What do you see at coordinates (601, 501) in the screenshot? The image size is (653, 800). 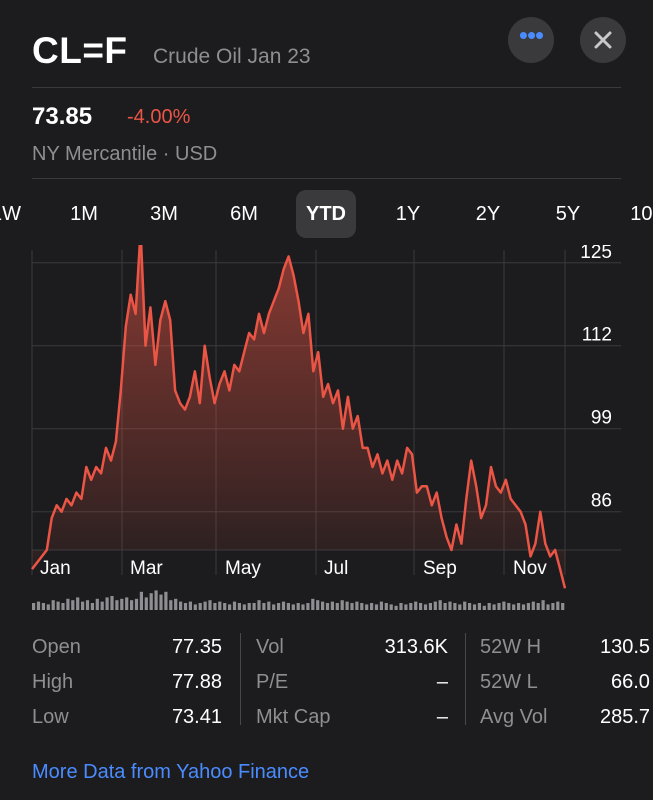 I see `y-tick-label: 86` at bounding box center [601, 501].